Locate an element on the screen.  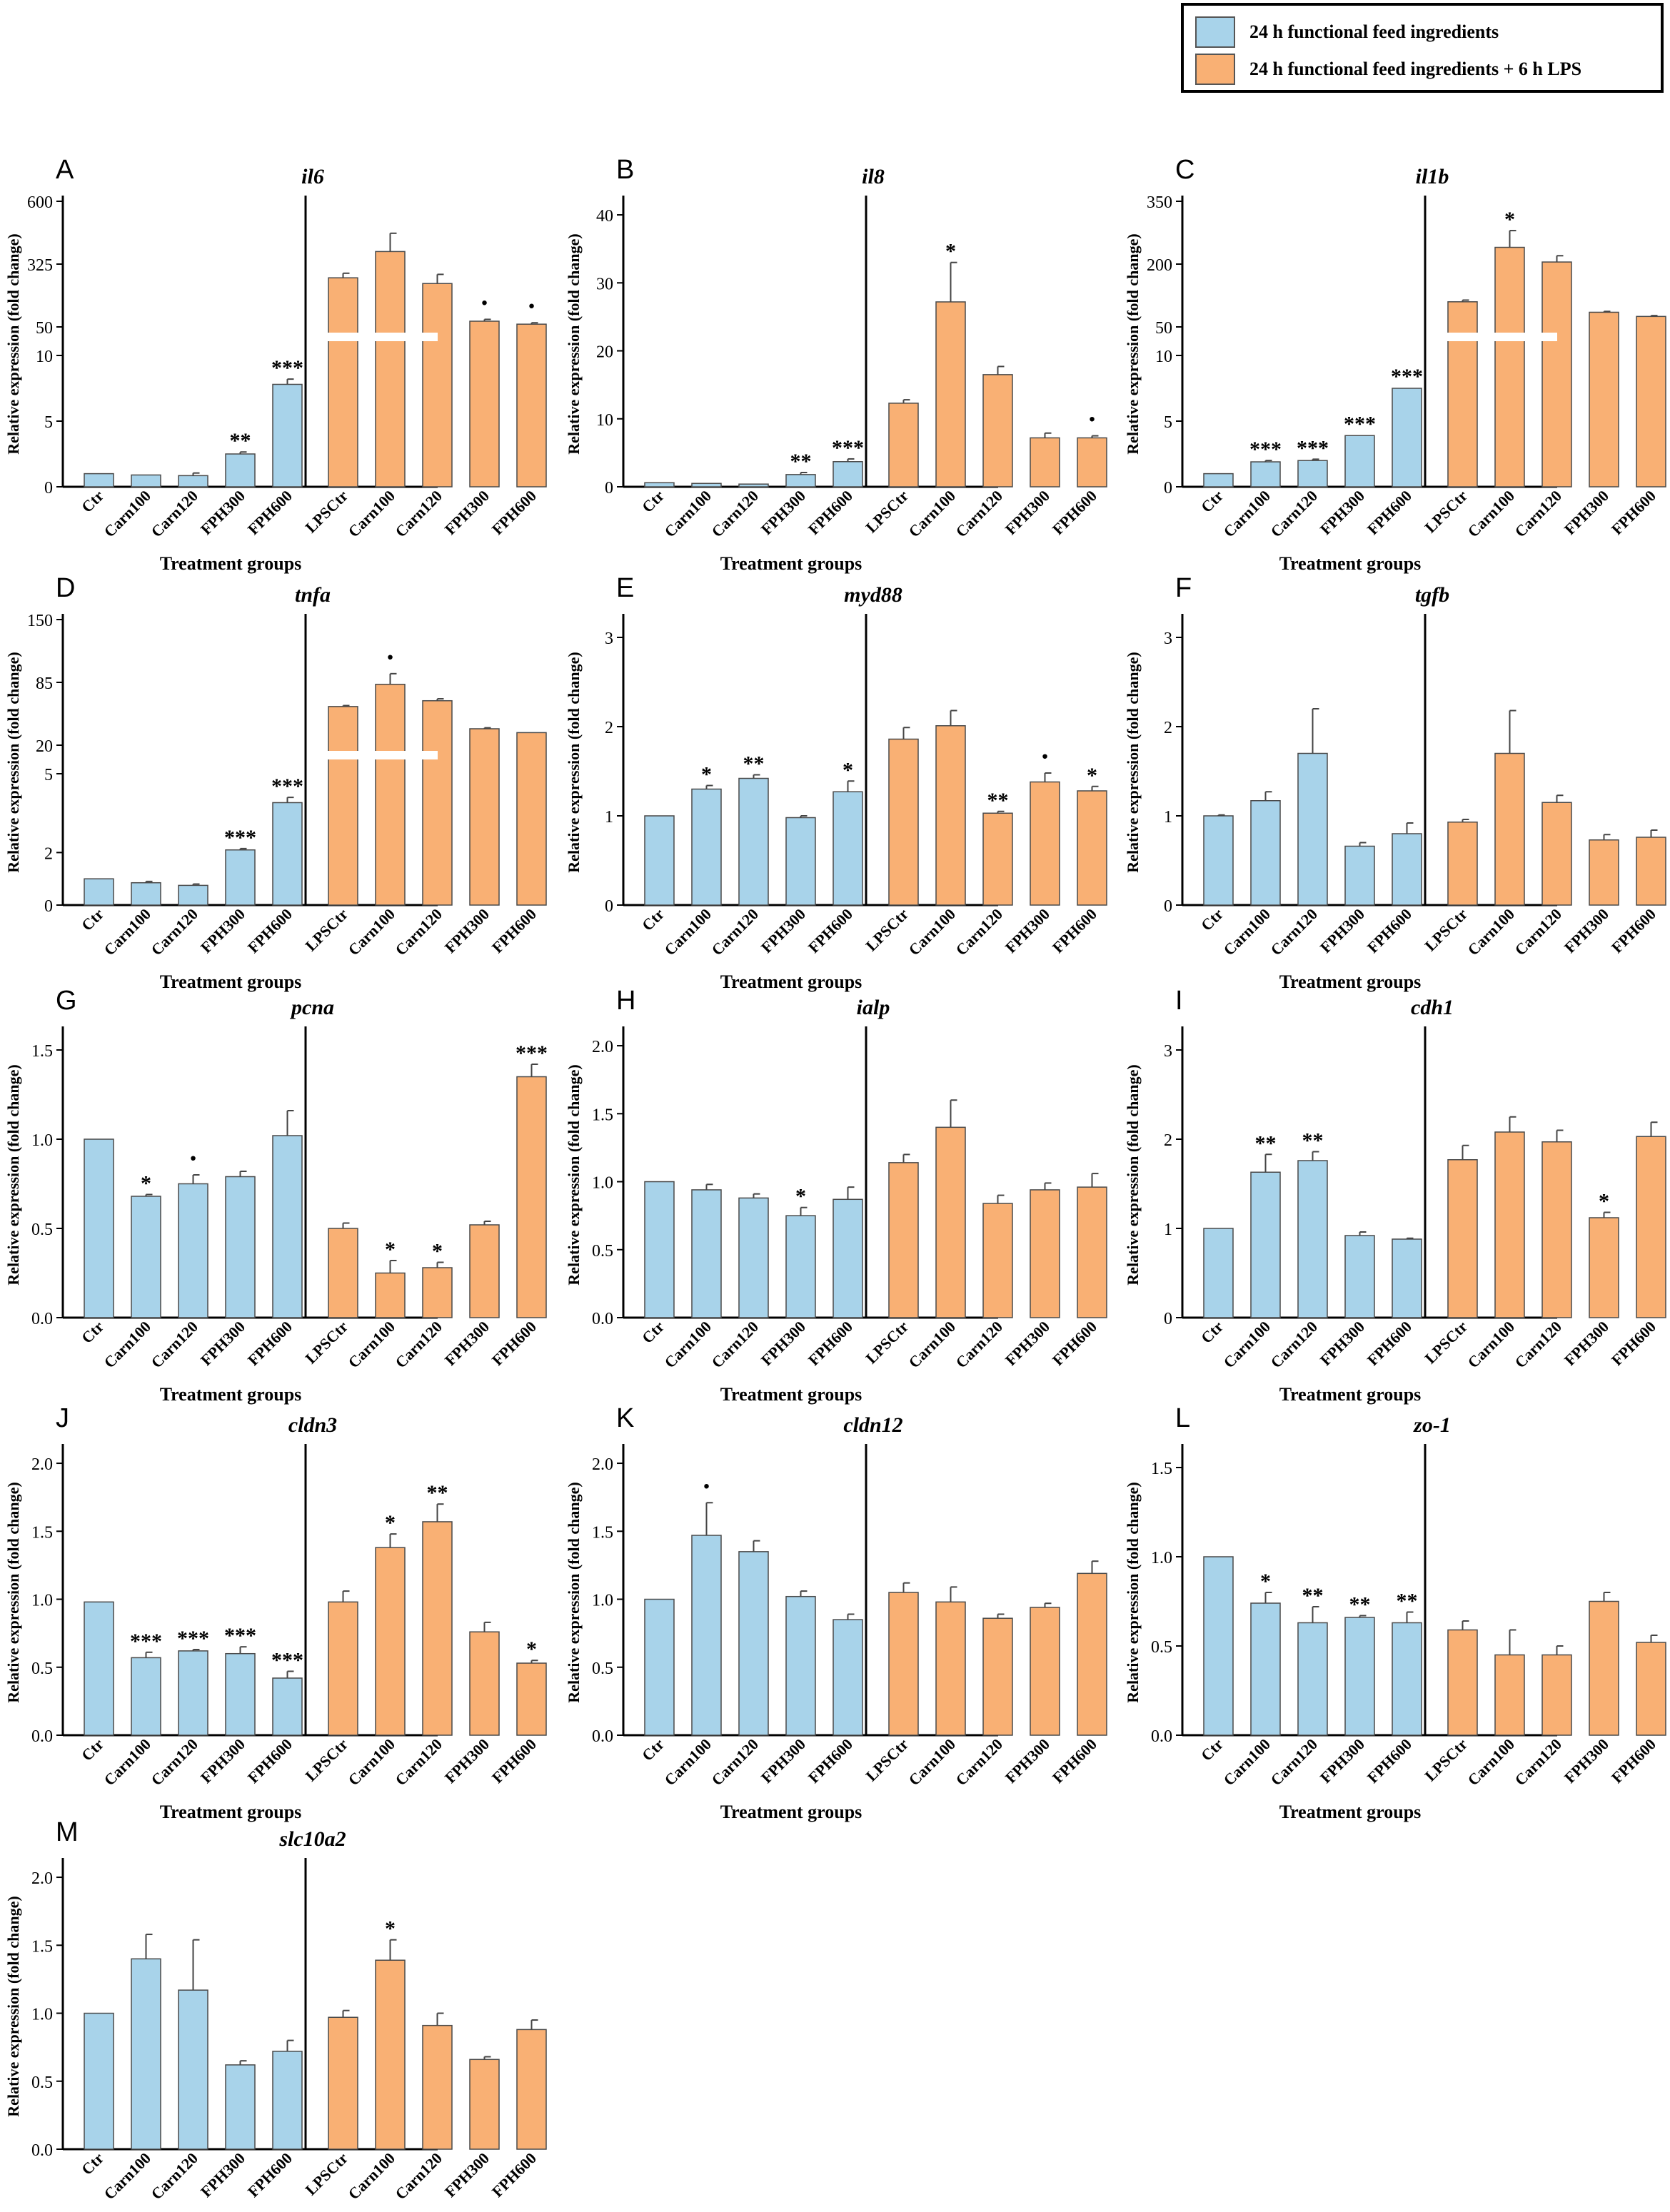
y-tick-label: 5 is located at coordinates (48, 775).